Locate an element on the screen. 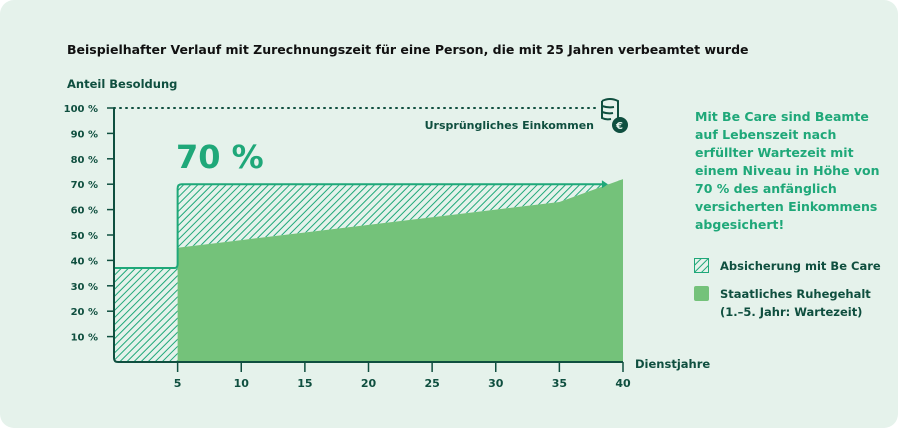 The width and height of the screenshot is (900, 430). solid-swatch is located at coordinates (701, 293).